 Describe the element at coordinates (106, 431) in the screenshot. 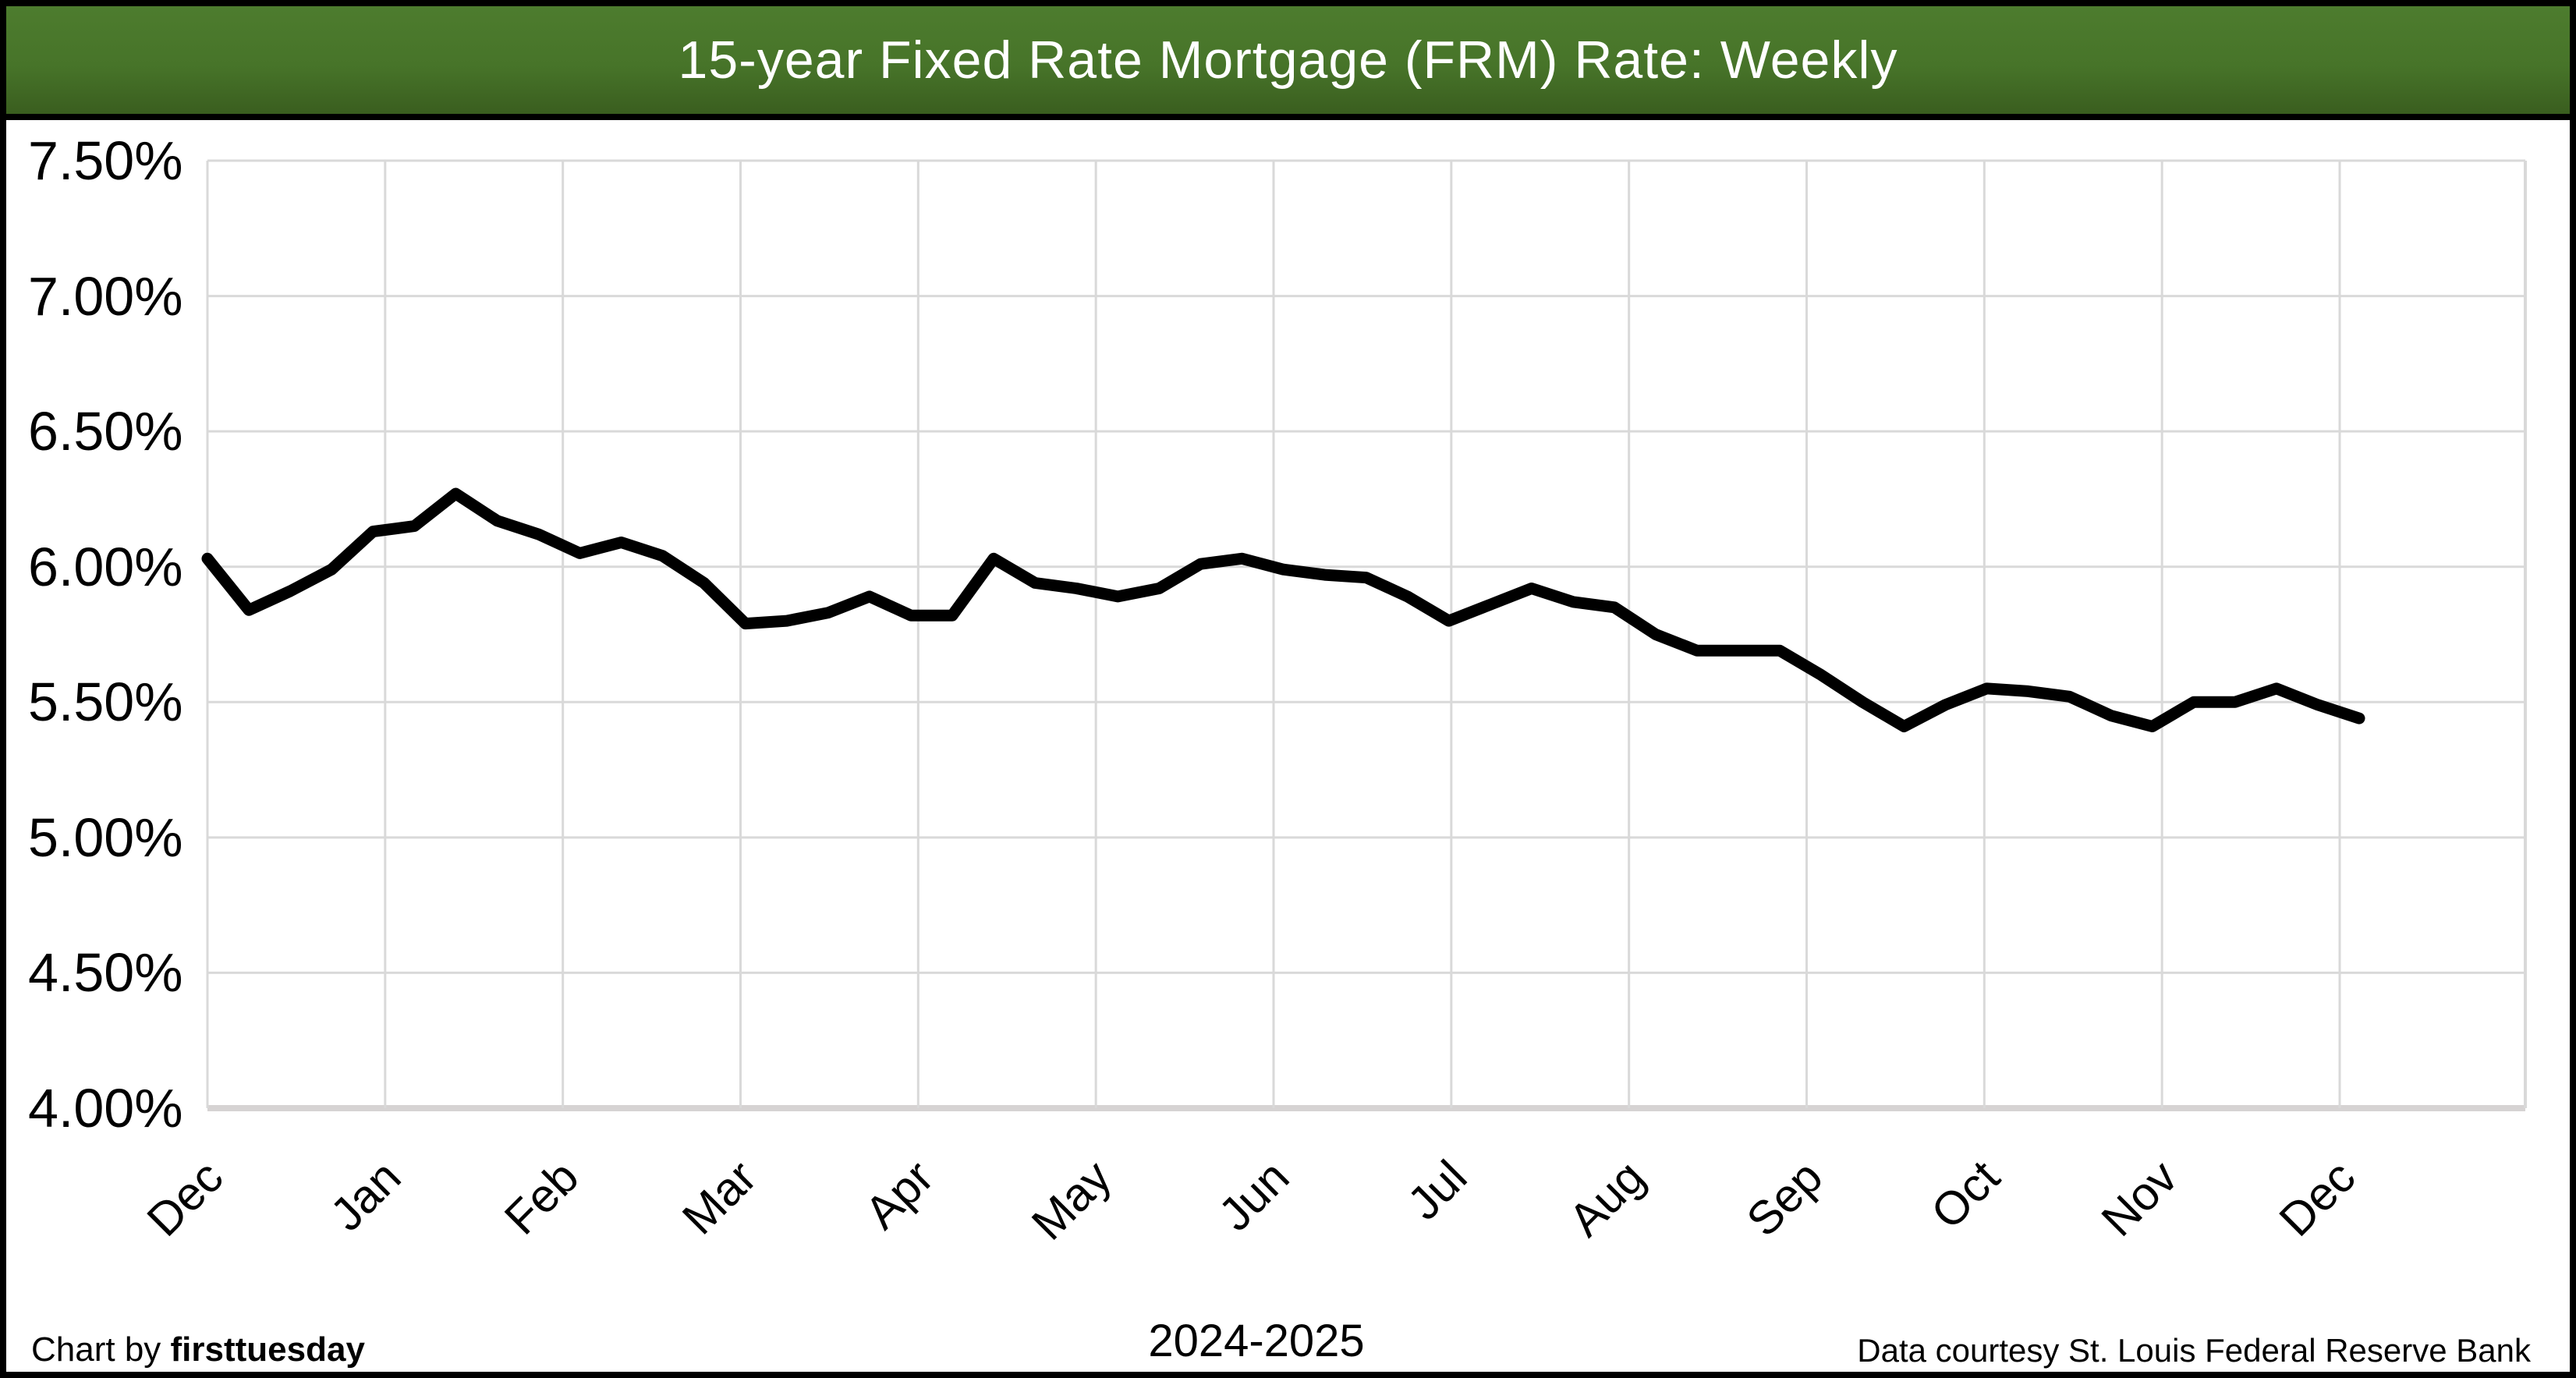

I see `y-tick-label: 6.50%` at that location.